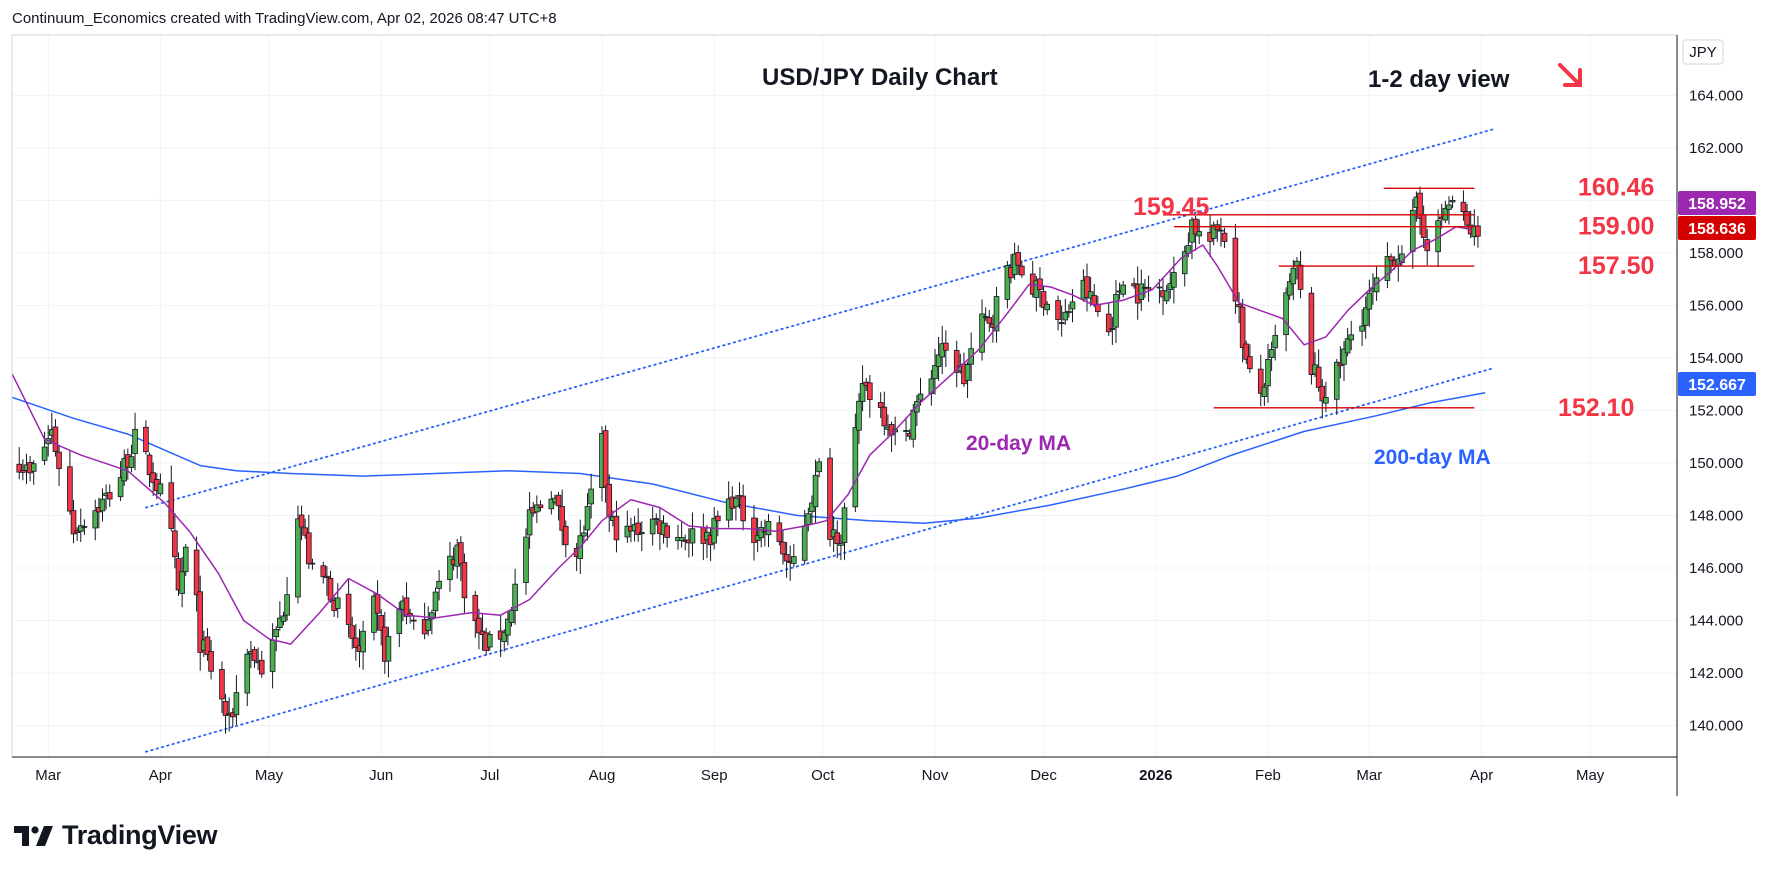 The height and width of the screenshot is (873, 1778). Describe the element at coordinates (1171, 207) in the screenshot. I see `level-label: 159.45` at that location.